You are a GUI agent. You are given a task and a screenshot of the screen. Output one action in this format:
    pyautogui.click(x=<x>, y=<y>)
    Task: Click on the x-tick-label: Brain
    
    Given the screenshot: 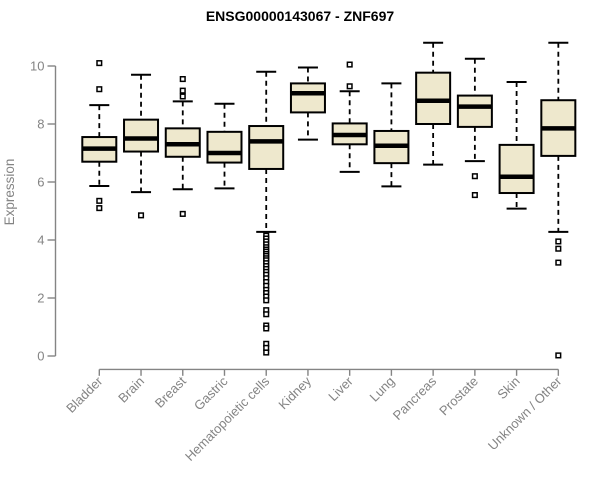 What is the action you would take?
    pyautogui.click(x=131, y=390)
    